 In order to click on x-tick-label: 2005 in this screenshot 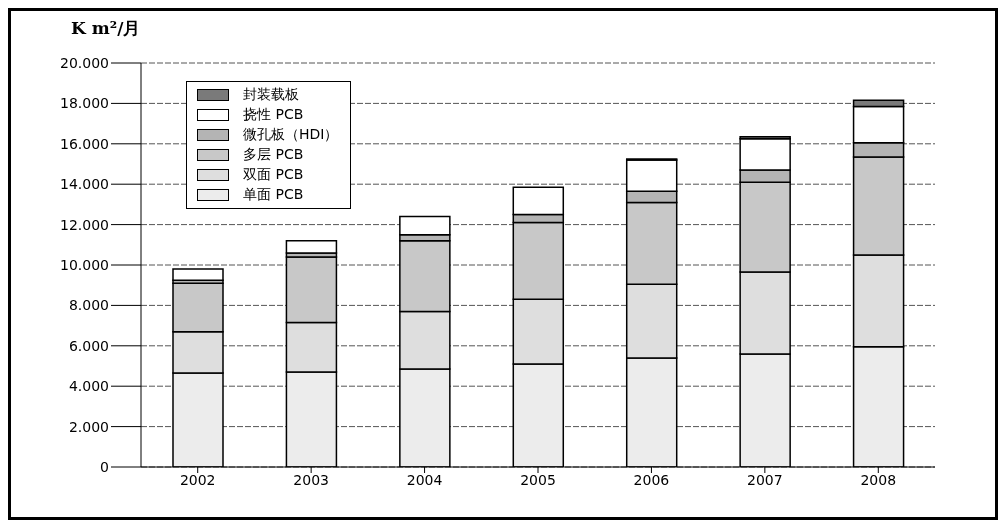, I will do `click(538, 479)`.